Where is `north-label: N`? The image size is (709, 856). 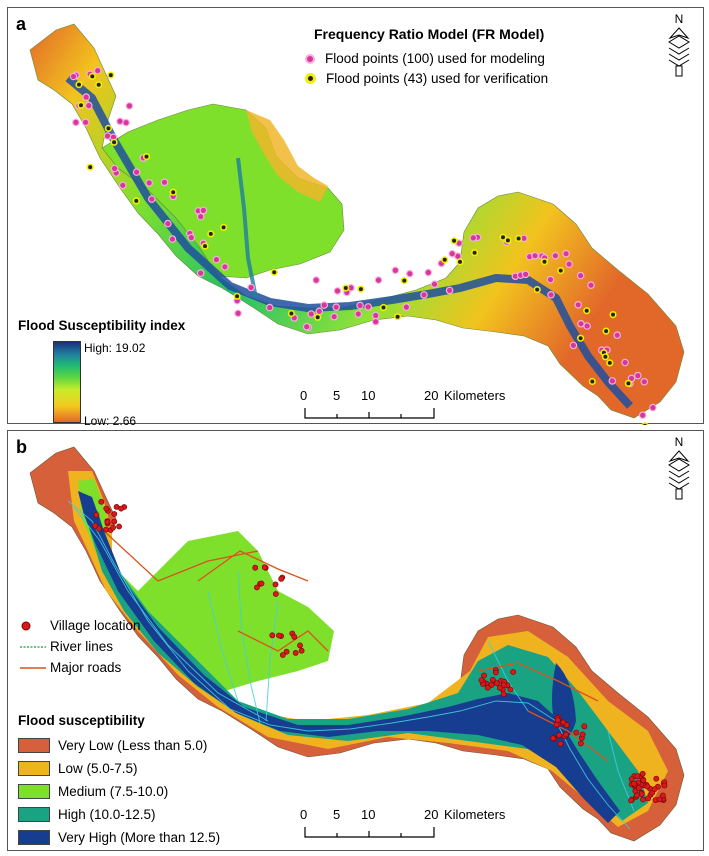 north-label: N is located at coordinates (679, 442).